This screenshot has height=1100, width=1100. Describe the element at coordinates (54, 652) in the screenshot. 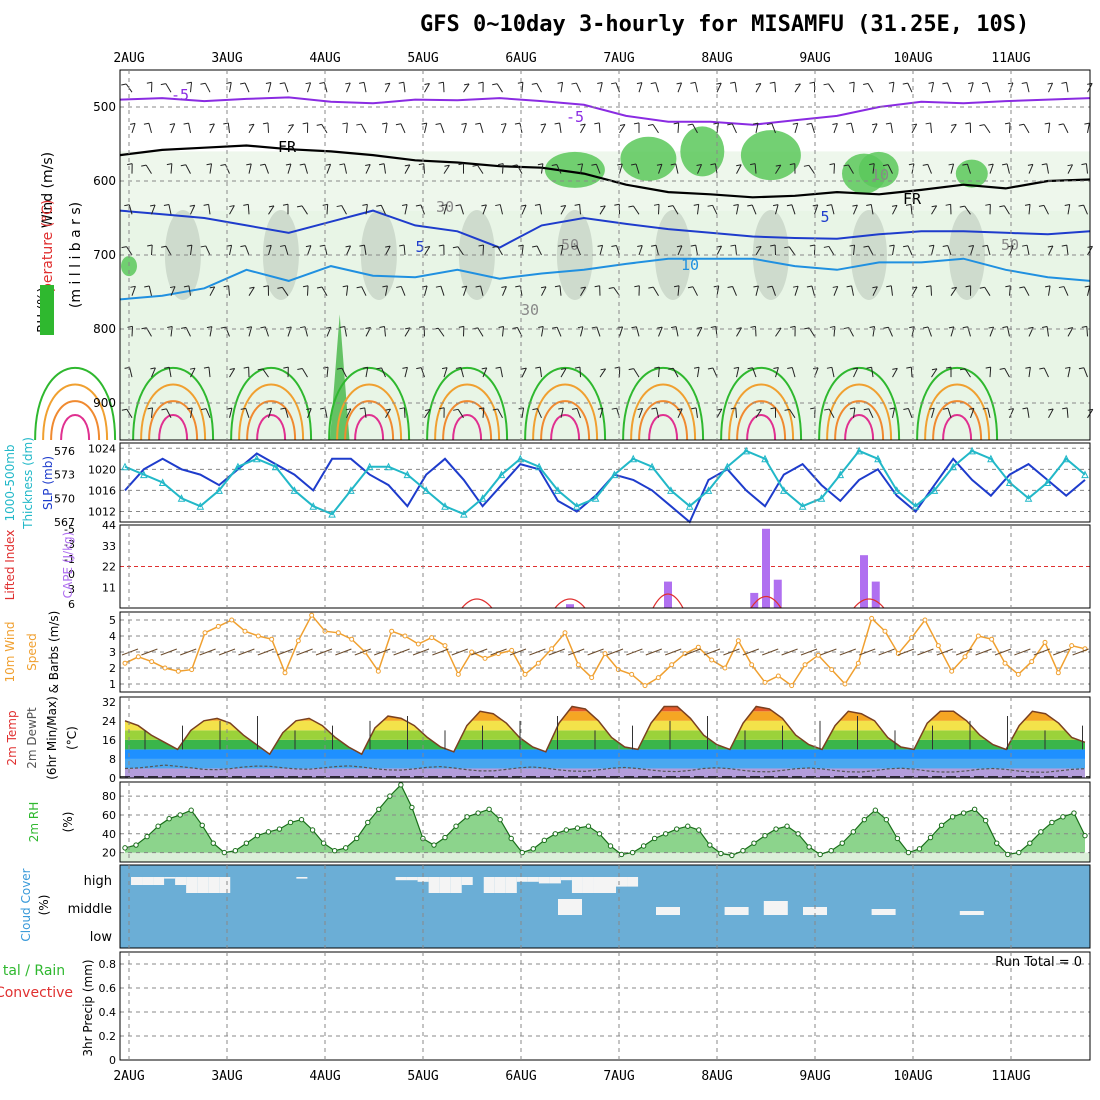

I see `axis-label-barbs: & Barbs (m/s)` at that location.